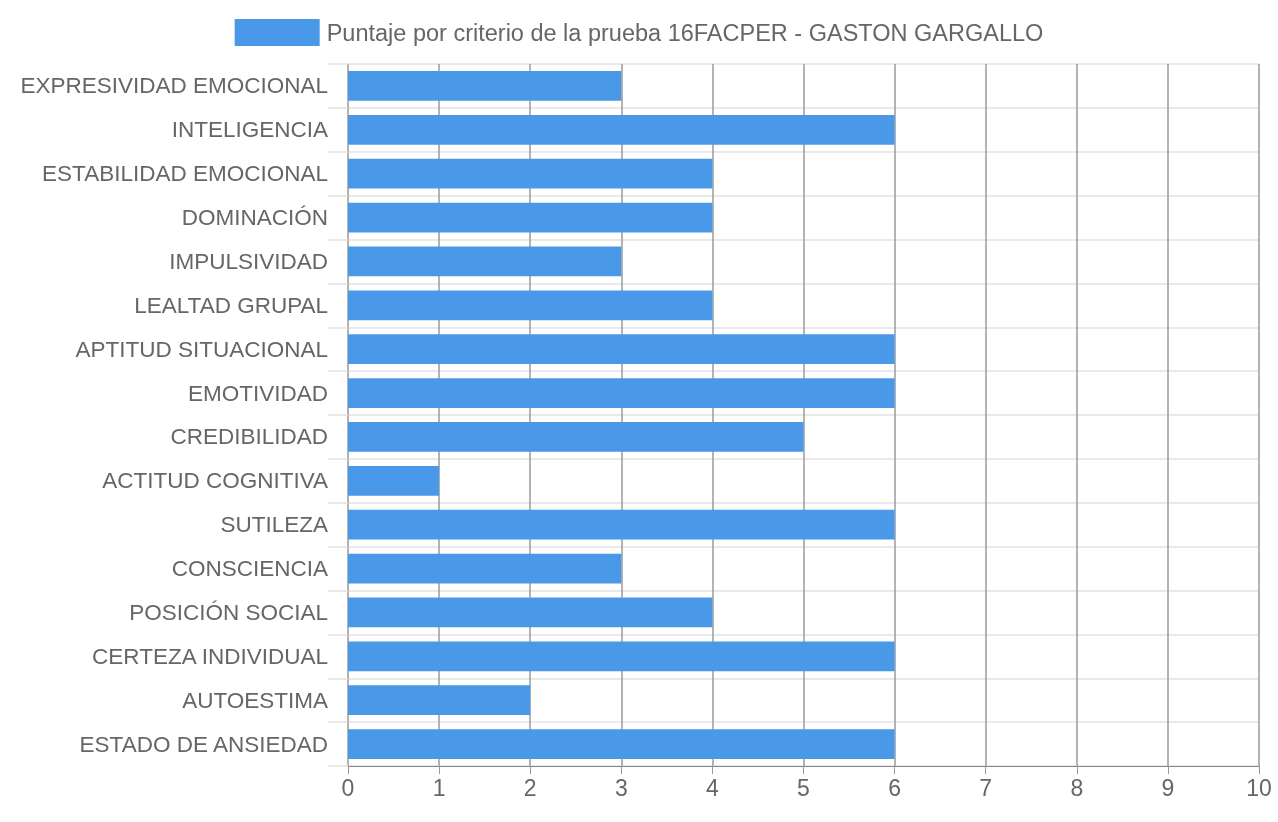 This screenshot has width=1278, height=822. I want to click on y-tick-label: INTELIGENCIA, so click(249, 130).